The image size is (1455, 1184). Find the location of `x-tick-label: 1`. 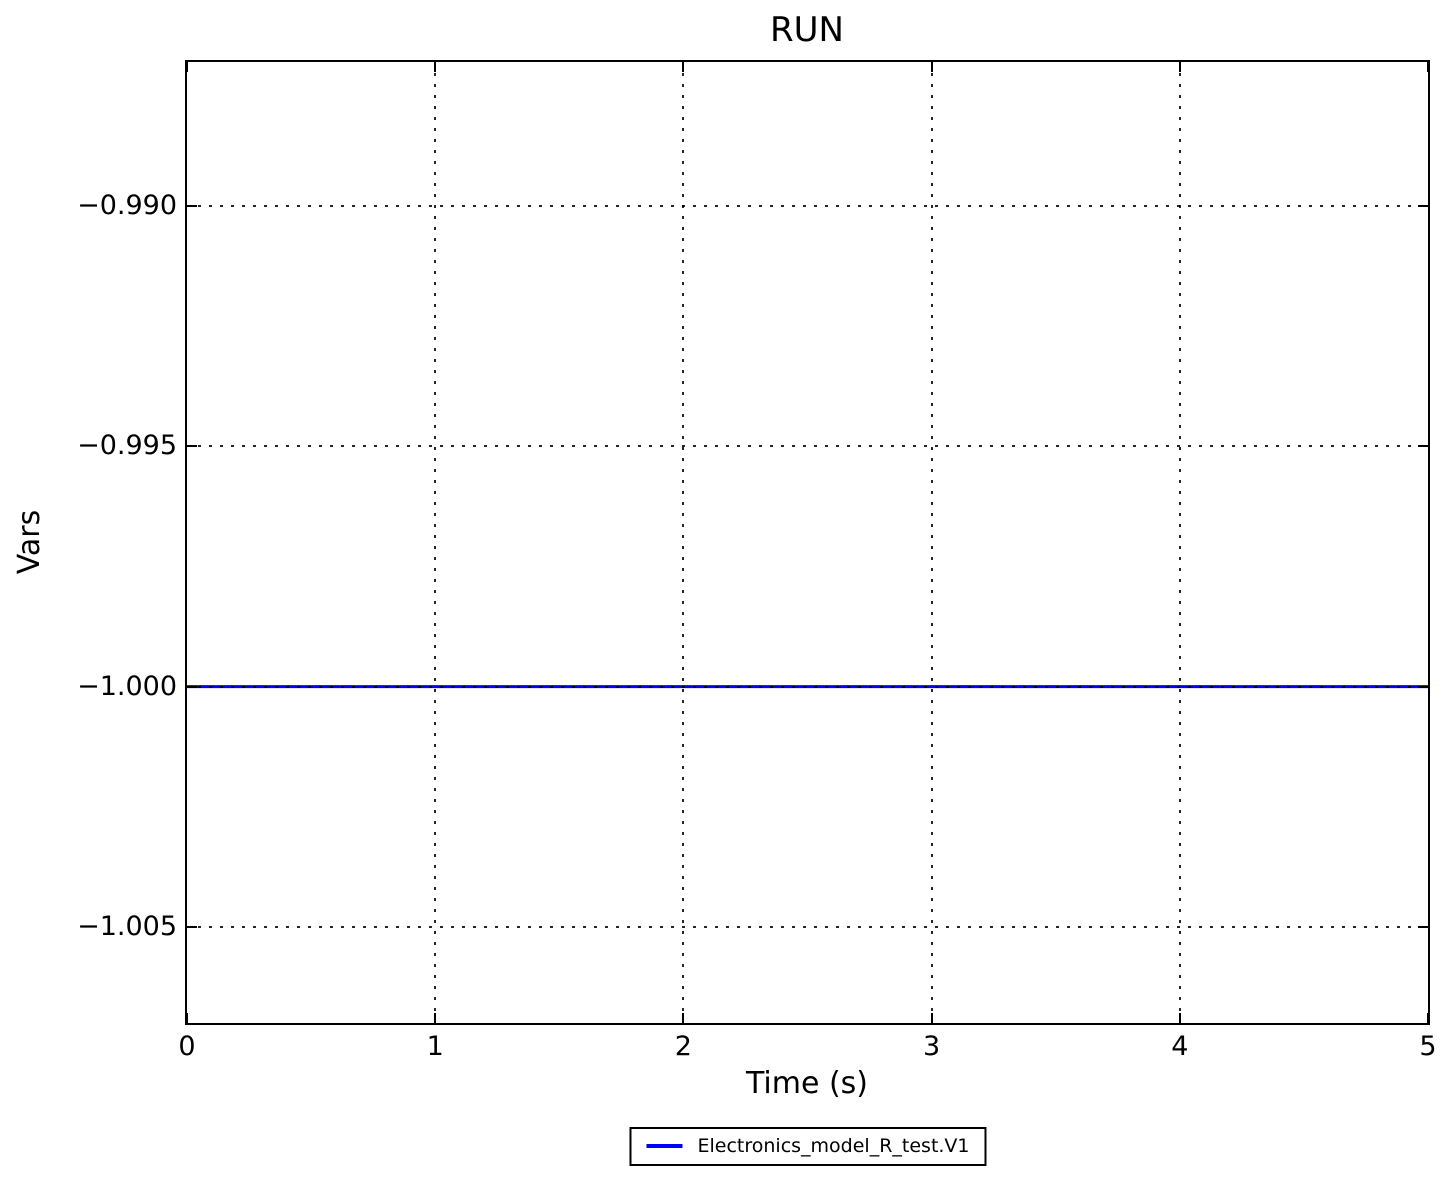

x-tick-label: 1 is located at coordinates (435, 1046).